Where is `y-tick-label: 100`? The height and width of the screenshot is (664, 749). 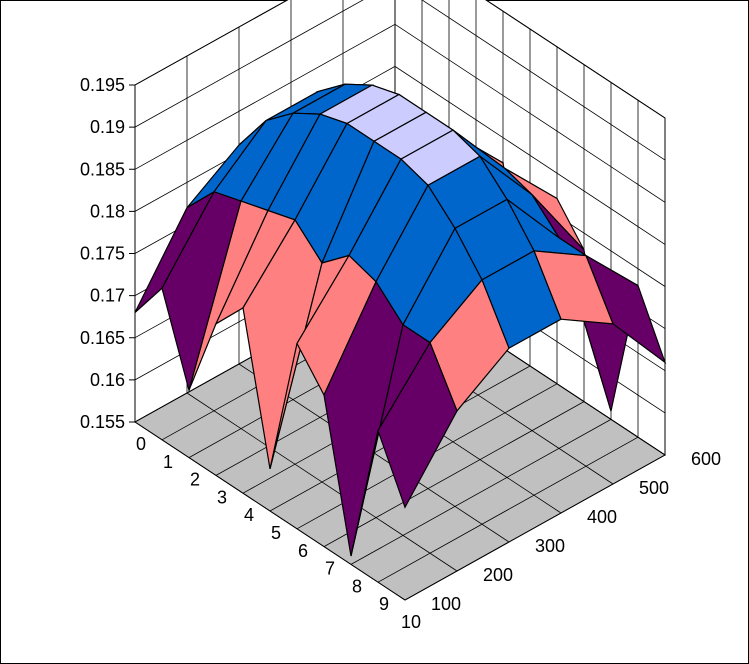 y-tick-label: 100 is located at coordinates (446, 604).